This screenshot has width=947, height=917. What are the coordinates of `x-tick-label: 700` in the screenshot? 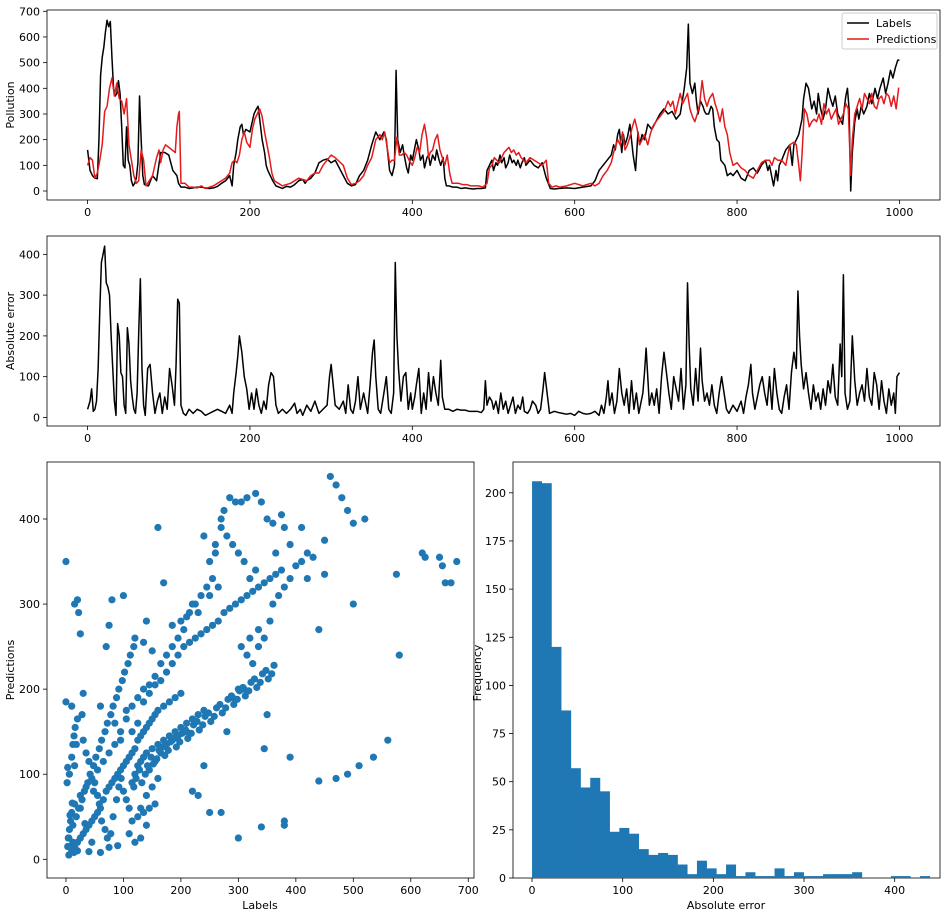 It's located at (468, 890).